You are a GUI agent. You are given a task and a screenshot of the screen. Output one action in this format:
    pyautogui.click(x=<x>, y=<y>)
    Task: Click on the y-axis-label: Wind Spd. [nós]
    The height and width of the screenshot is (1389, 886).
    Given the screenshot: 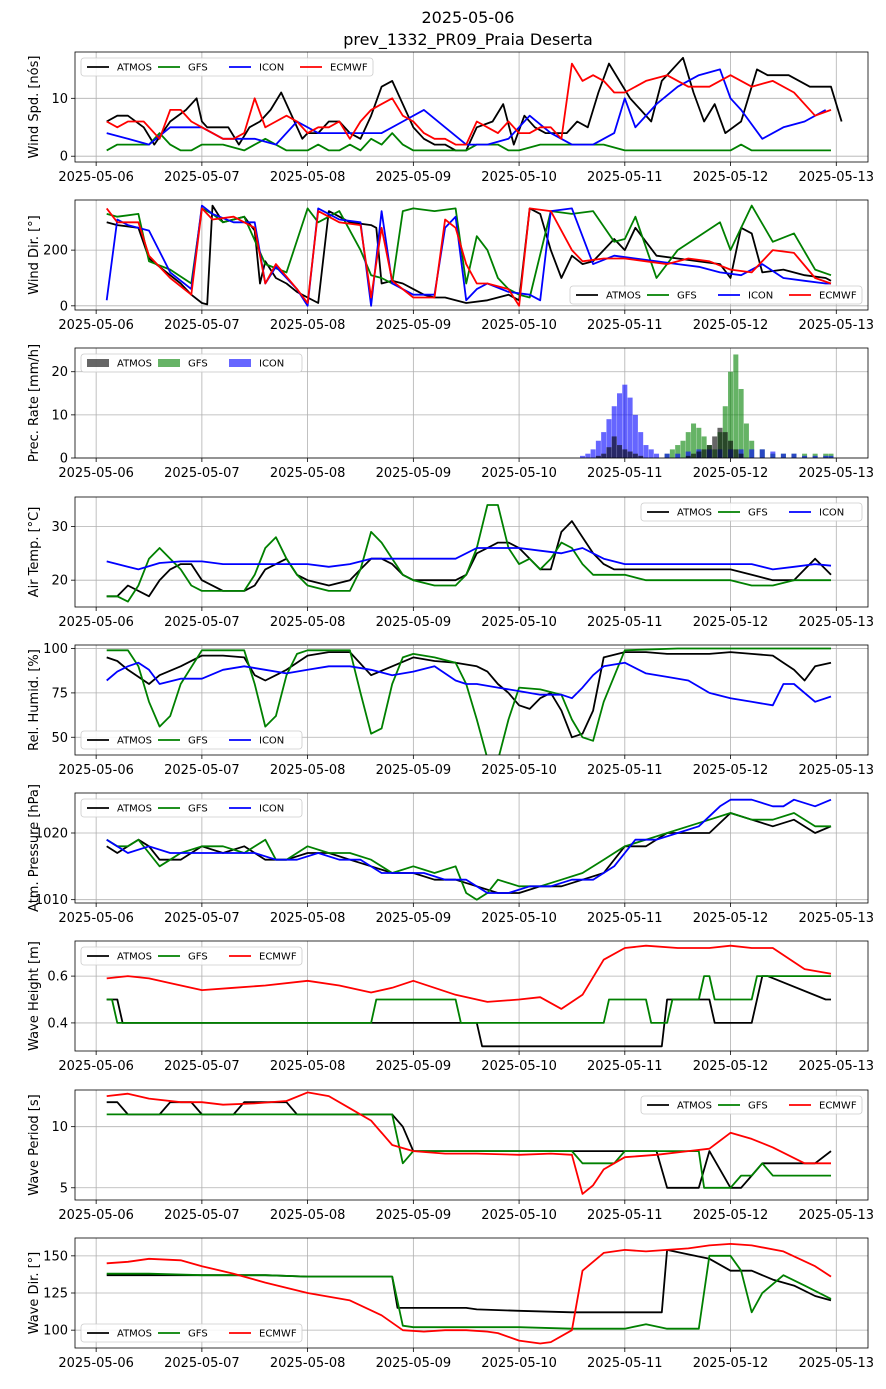 What is the action you would take?
    pyautogui.click(x=34, y=107)
    